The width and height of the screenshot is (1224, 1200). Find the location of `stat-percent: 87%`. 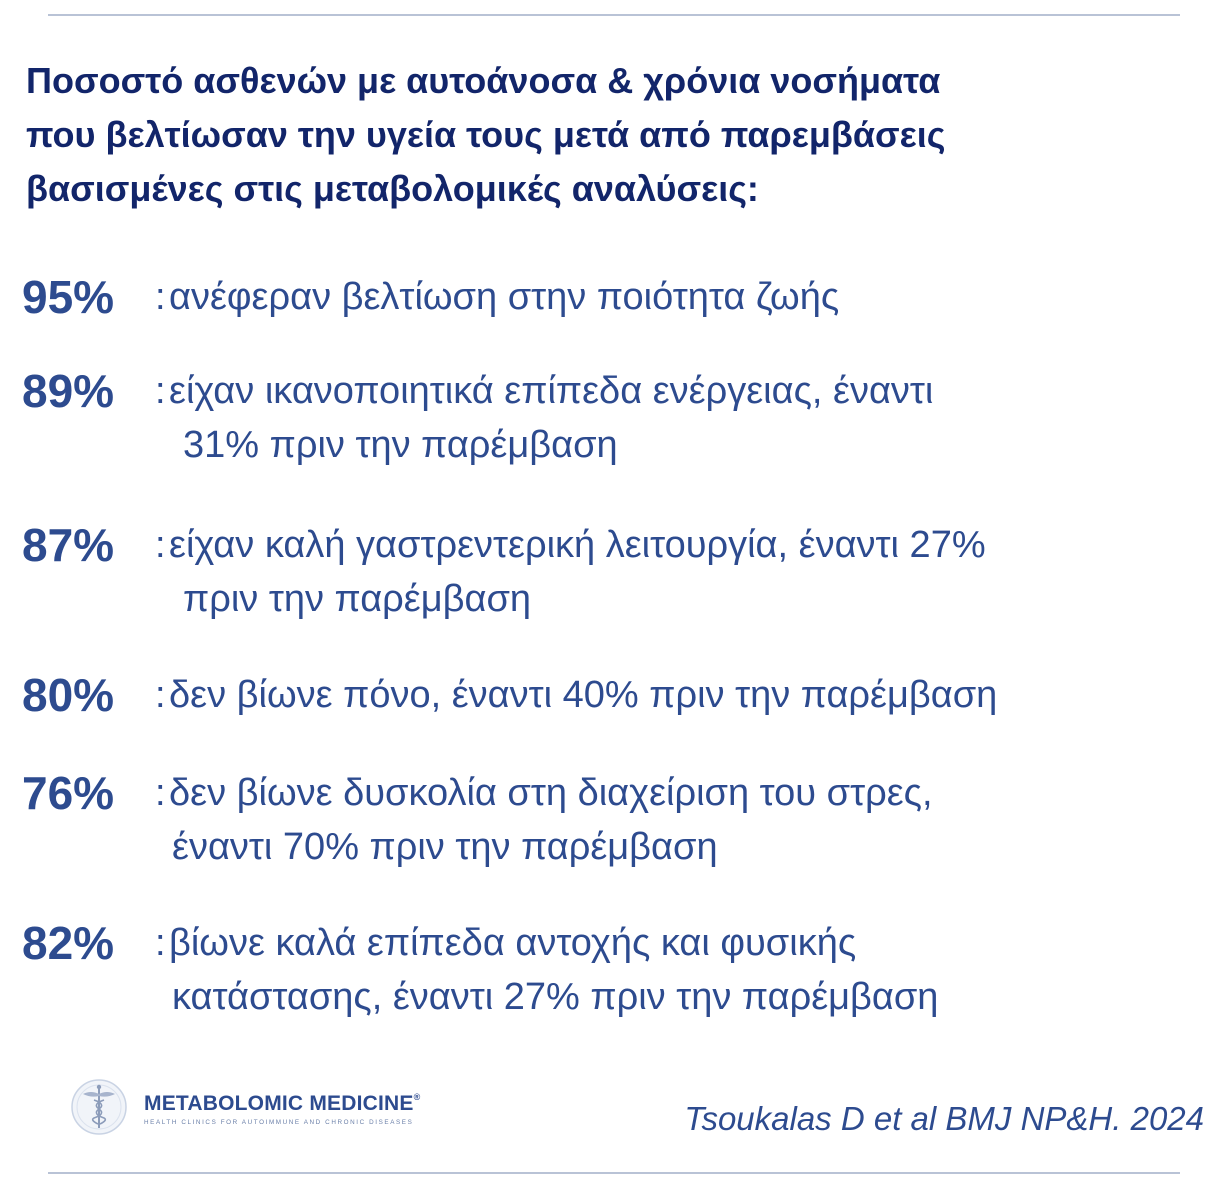

stat-percent: 87% is located at coordinates (68, 545).